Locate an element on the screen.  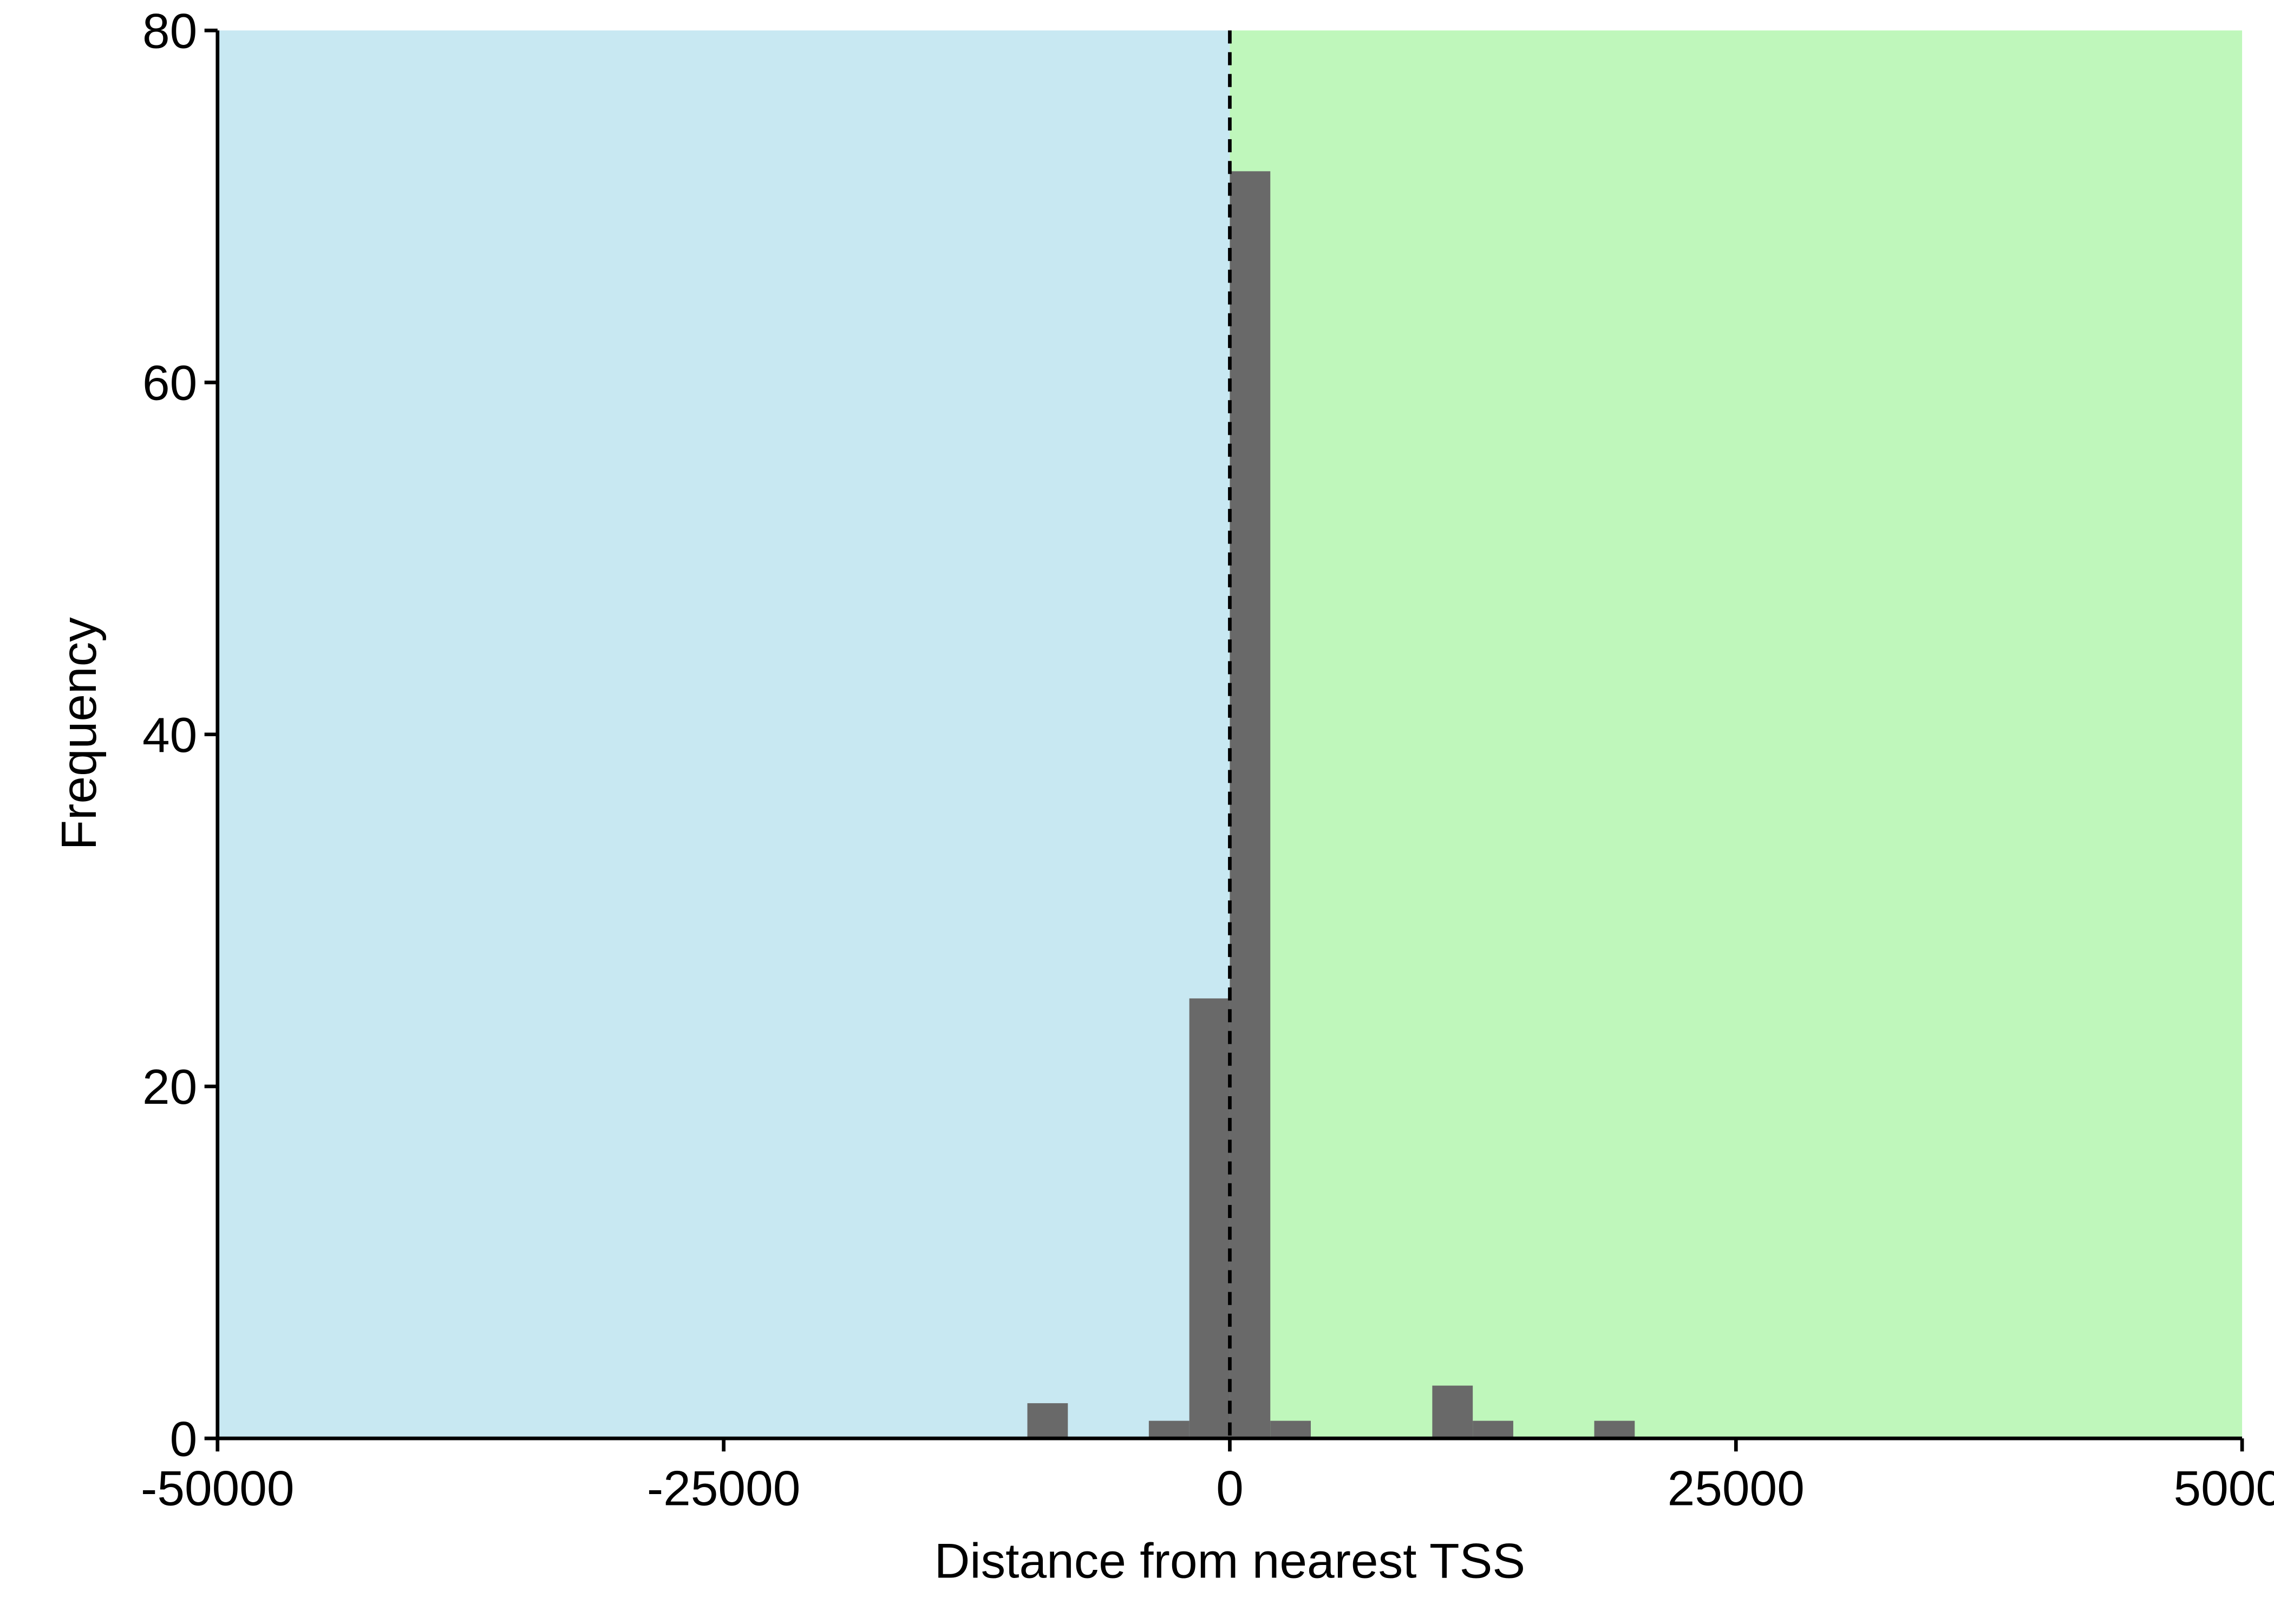
y-tick-label: 0 is located at coordinates (184, 1439).